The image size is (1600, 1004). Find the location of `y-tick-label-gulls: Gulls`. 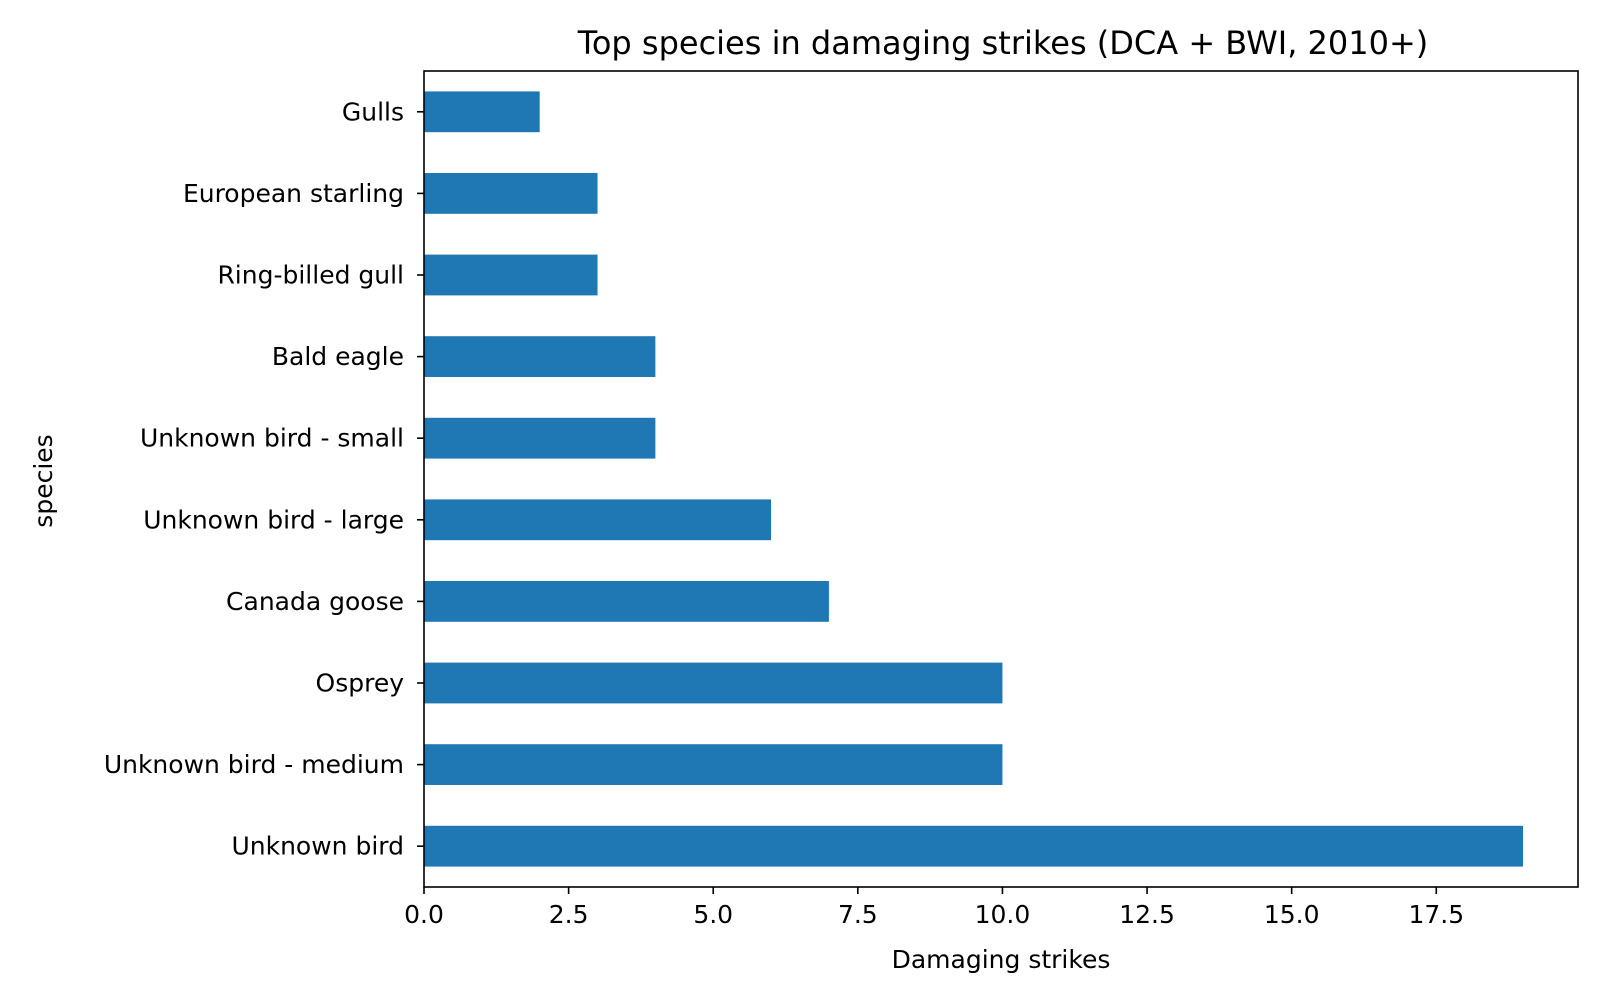

y-tick-label-gulls: Gulls is located at coordinates (373, 111).